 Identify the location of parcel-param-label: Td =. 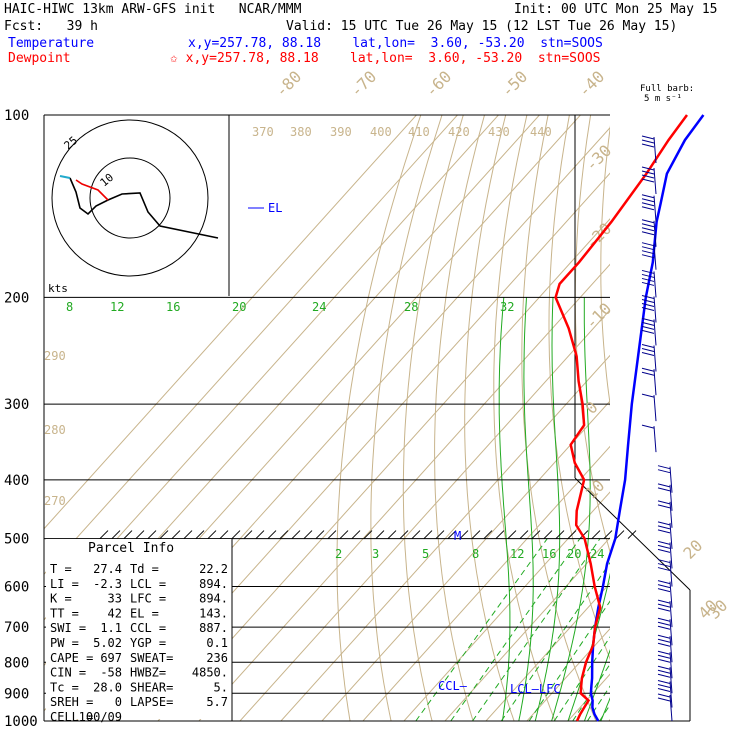
(144, 569).